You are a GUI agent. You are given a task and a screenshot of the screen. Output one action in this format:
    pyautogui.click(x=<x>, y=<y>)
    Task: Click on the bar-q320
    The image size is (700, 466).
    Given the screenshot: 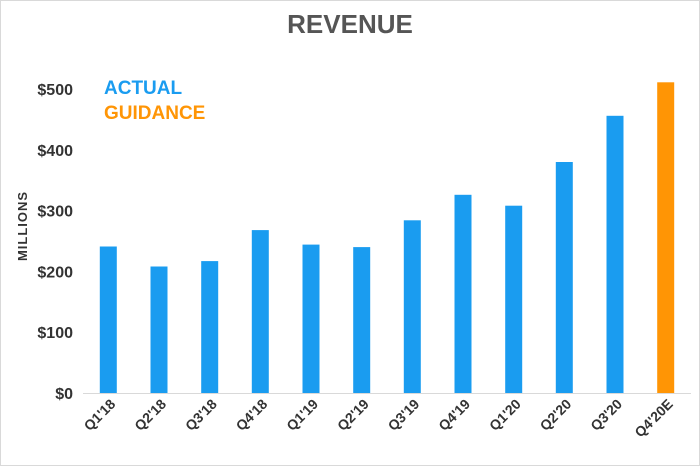 What is the action you would take?
    pyautogui.click(x=615, y=254)
    